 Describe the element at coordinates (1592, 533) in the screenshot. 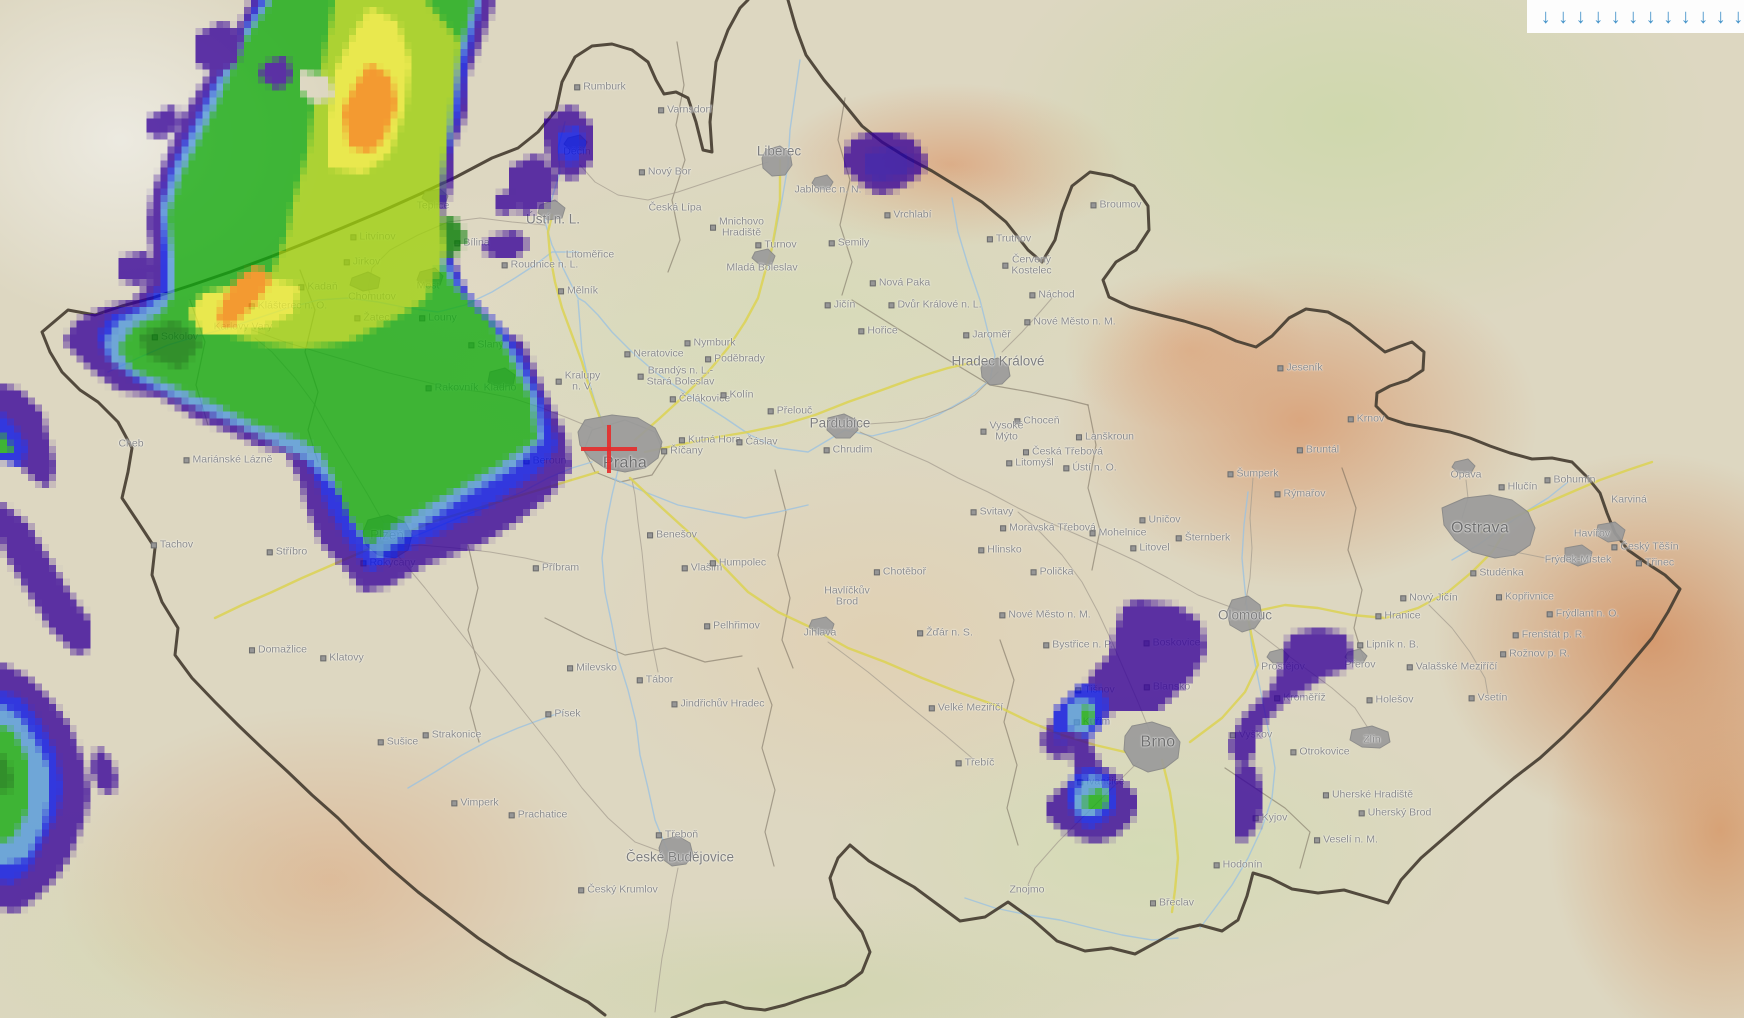

I see `city-label: Havířov` at that location.